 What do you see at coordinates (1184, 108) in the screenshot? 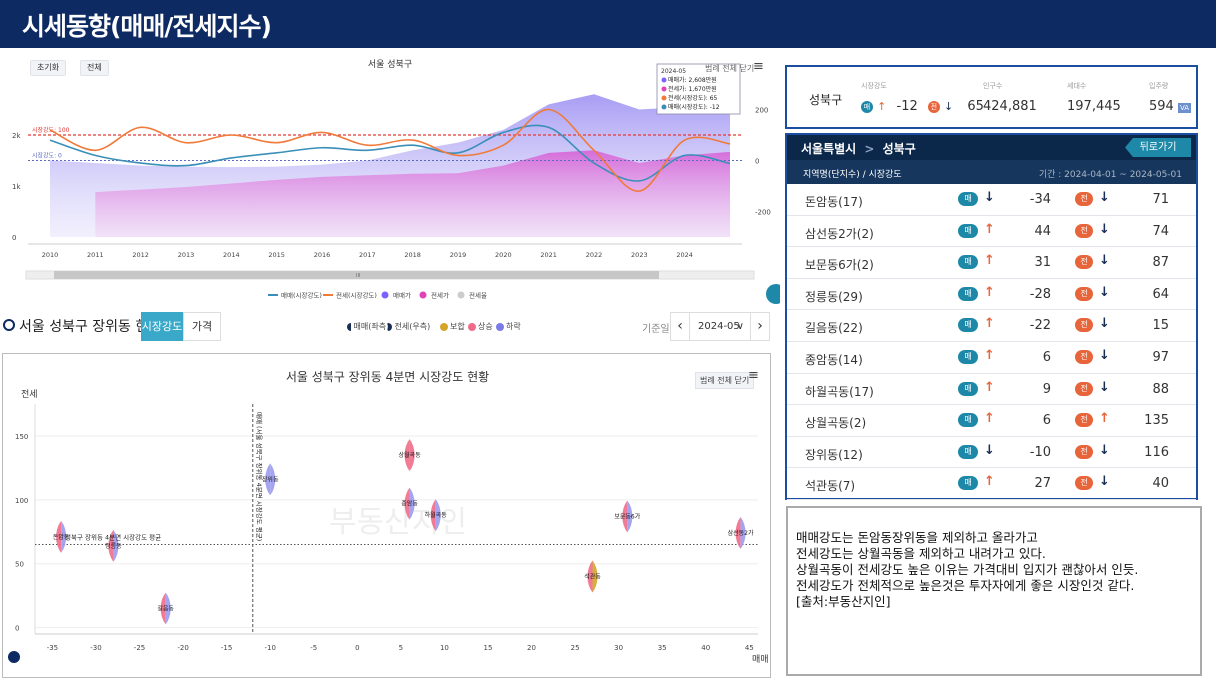
I see `move-in-detail-button: VA` at bounding box center [1184, 108].